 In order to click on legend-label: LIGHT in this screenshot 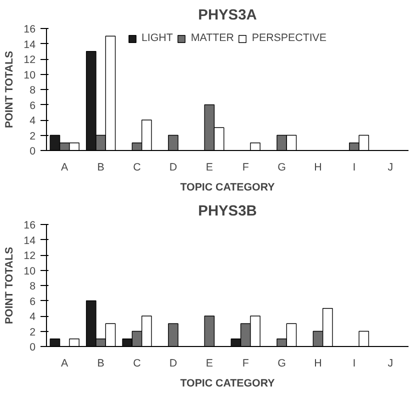, I will do `click(157, 38)`.